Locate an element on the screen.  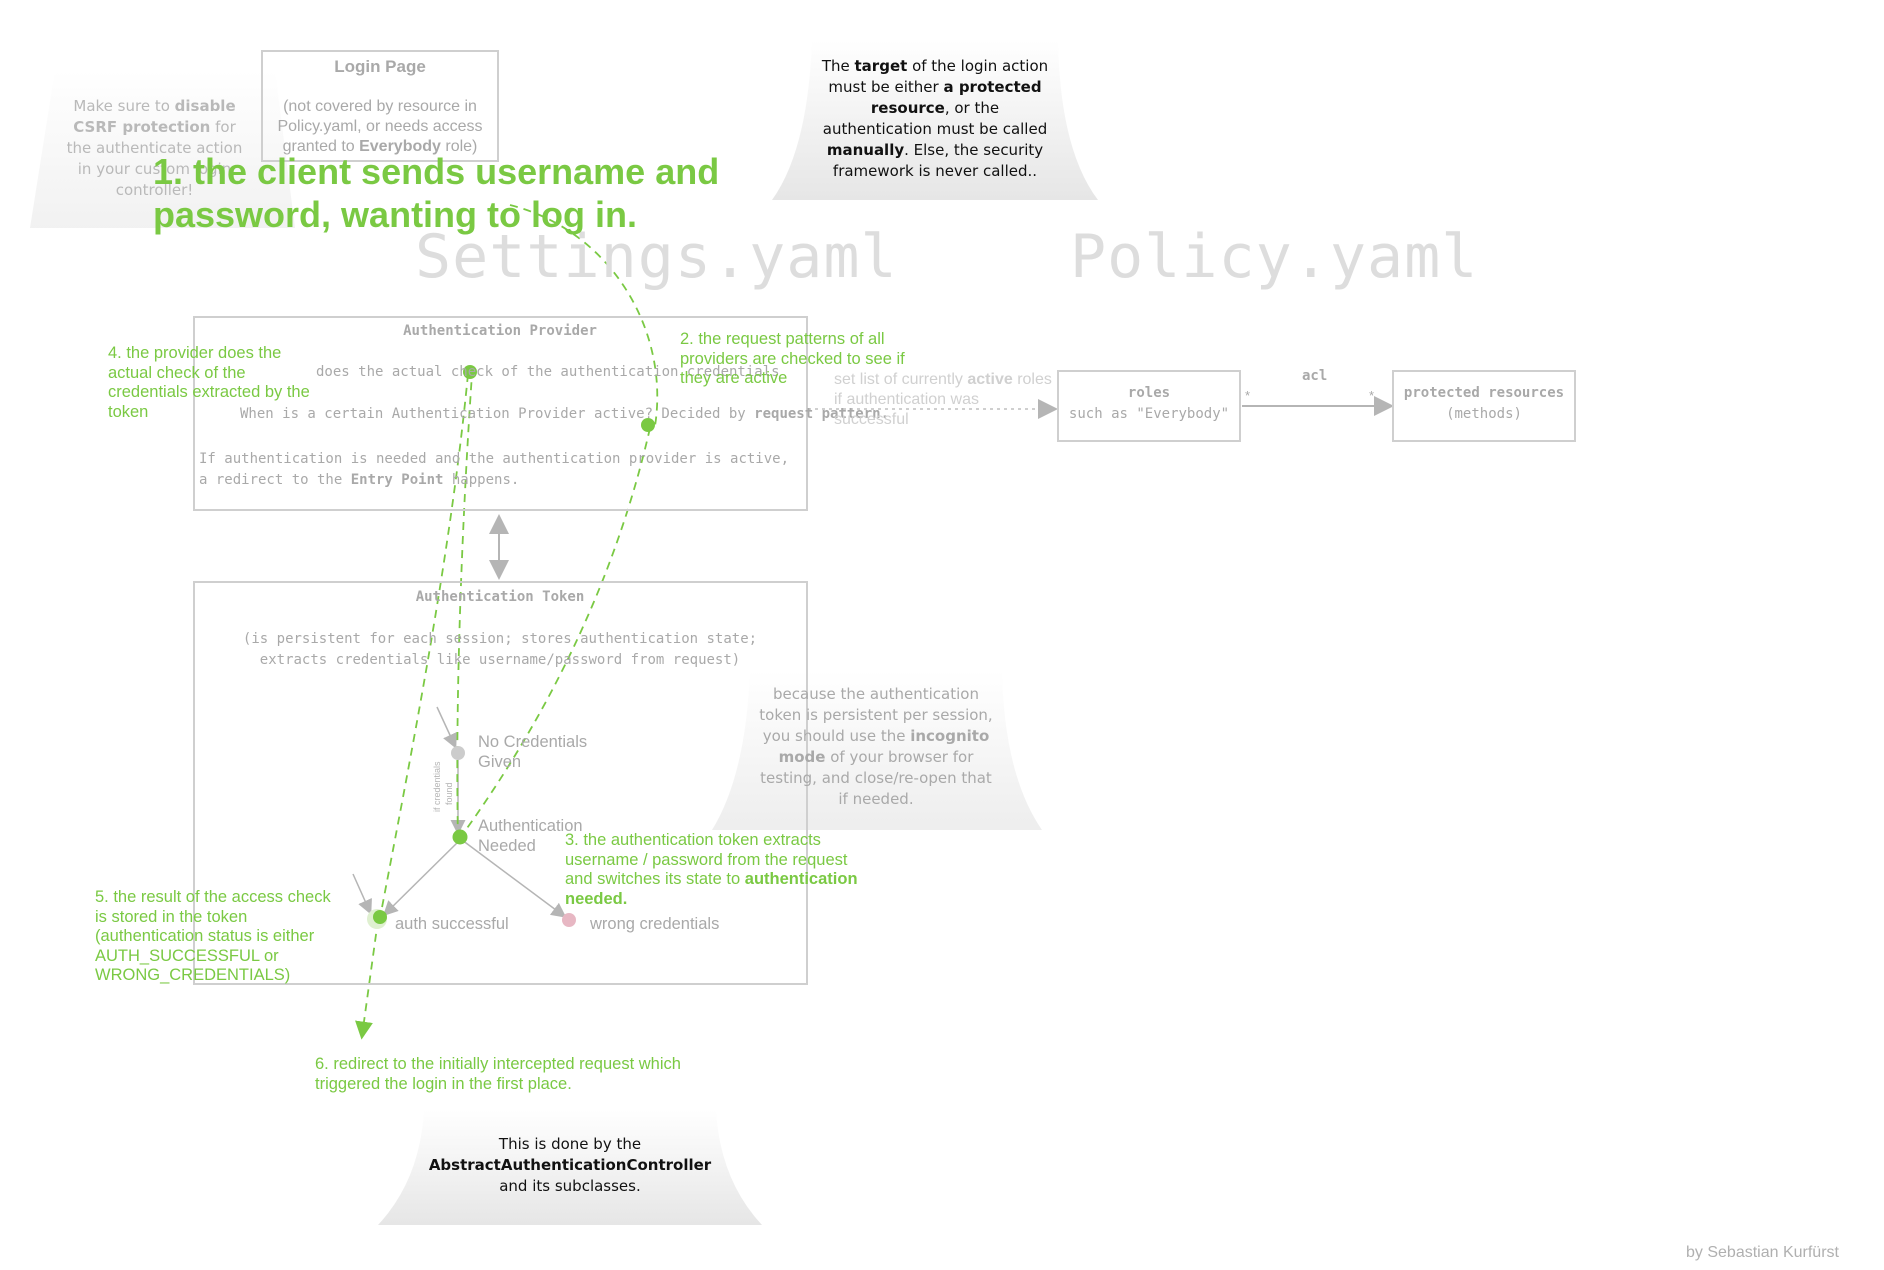
flow-step5-to-step6 is located at coordinates (367, 979).